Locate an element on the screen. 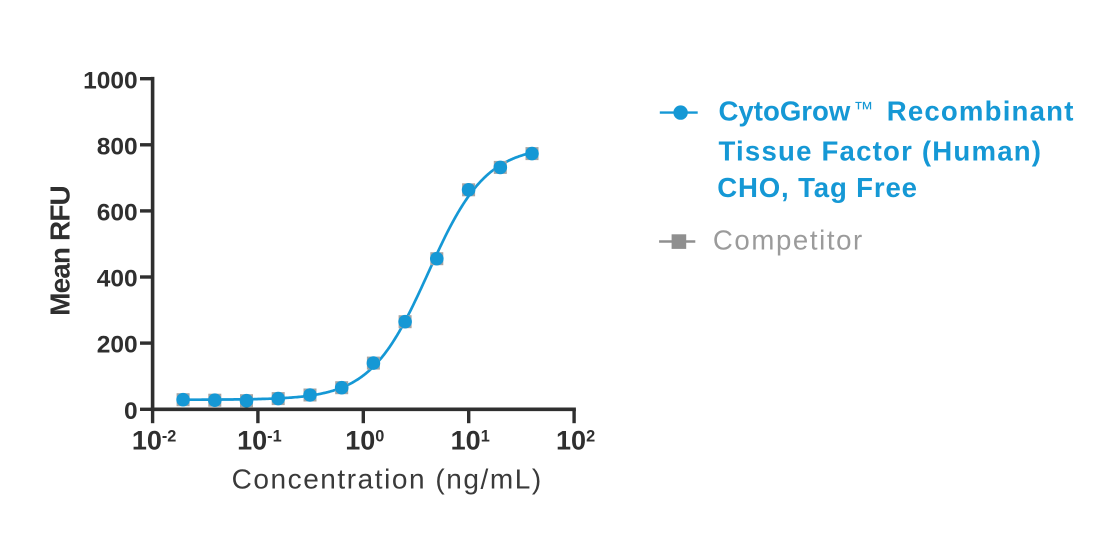 Image resolution: width=1104 pixels, height=539 pixels. svg-text: 400 is located at coordinates (117, 279).